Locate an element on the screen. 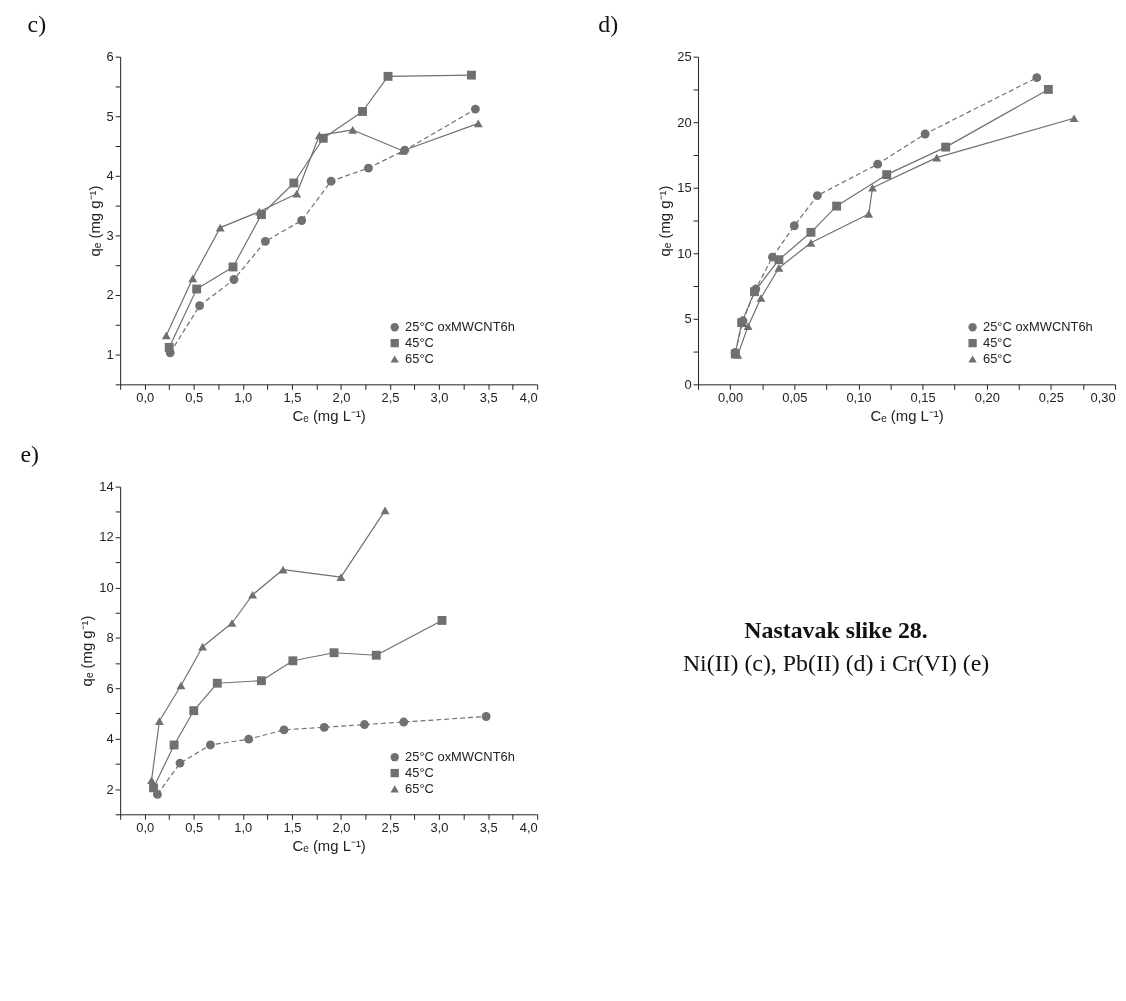 This screenshot has height=1001, width=1126. x-tick-label: 0,15 is located at coordinates (923, 397).